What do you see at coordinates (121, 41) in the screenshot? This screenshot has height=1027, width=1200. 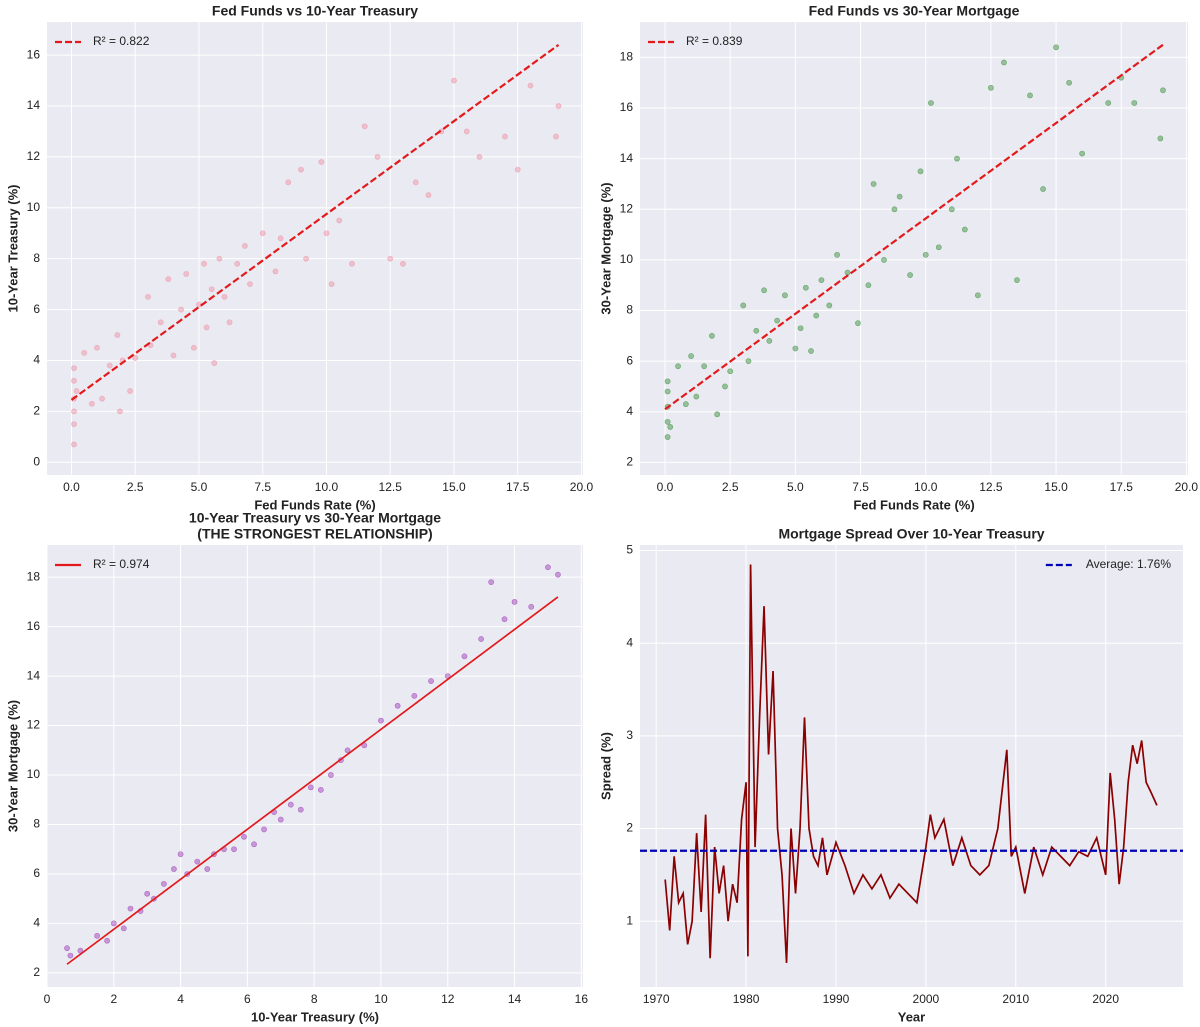 I see `legend-label: R² = 0.822` at bounding box center [121, 41].